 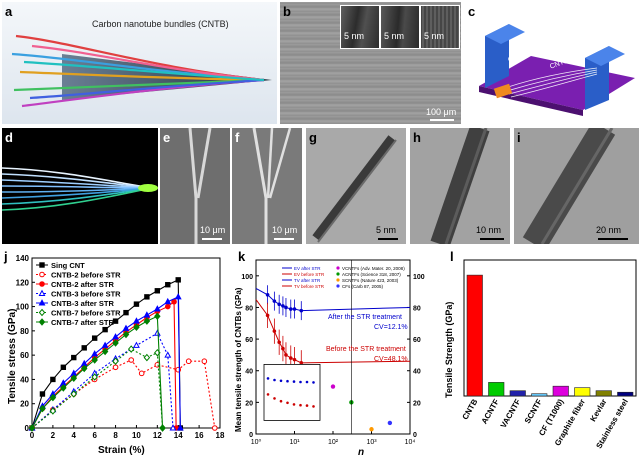 I want to click on plot-frame, so click(x=126, y=343).